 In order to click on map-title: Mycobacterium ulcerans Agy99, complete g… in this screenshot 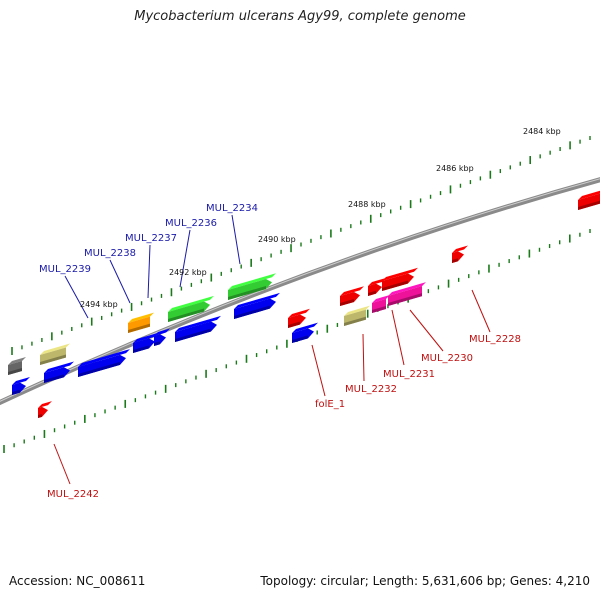, I will do `click(300, 16)`.